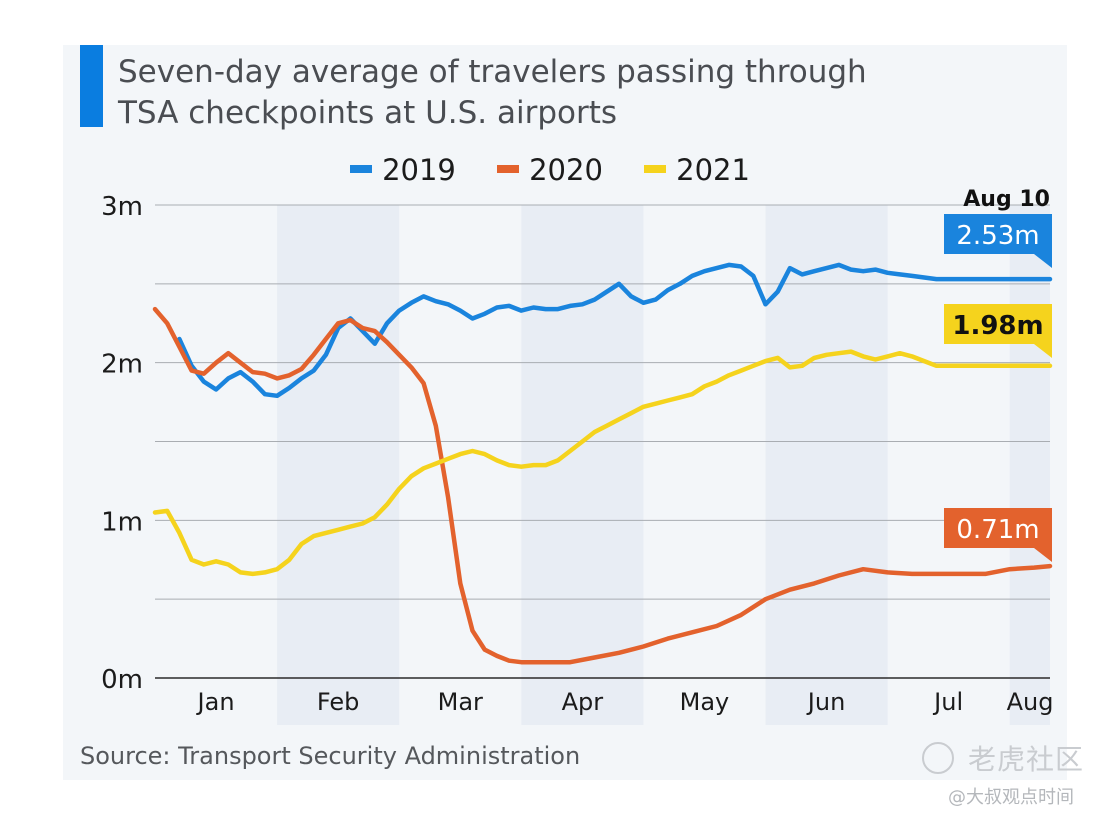 Image resolution: width=1100 pixels, height=820 pixels. I want to click on legend-label-2020: 2020, so click(566, 170).